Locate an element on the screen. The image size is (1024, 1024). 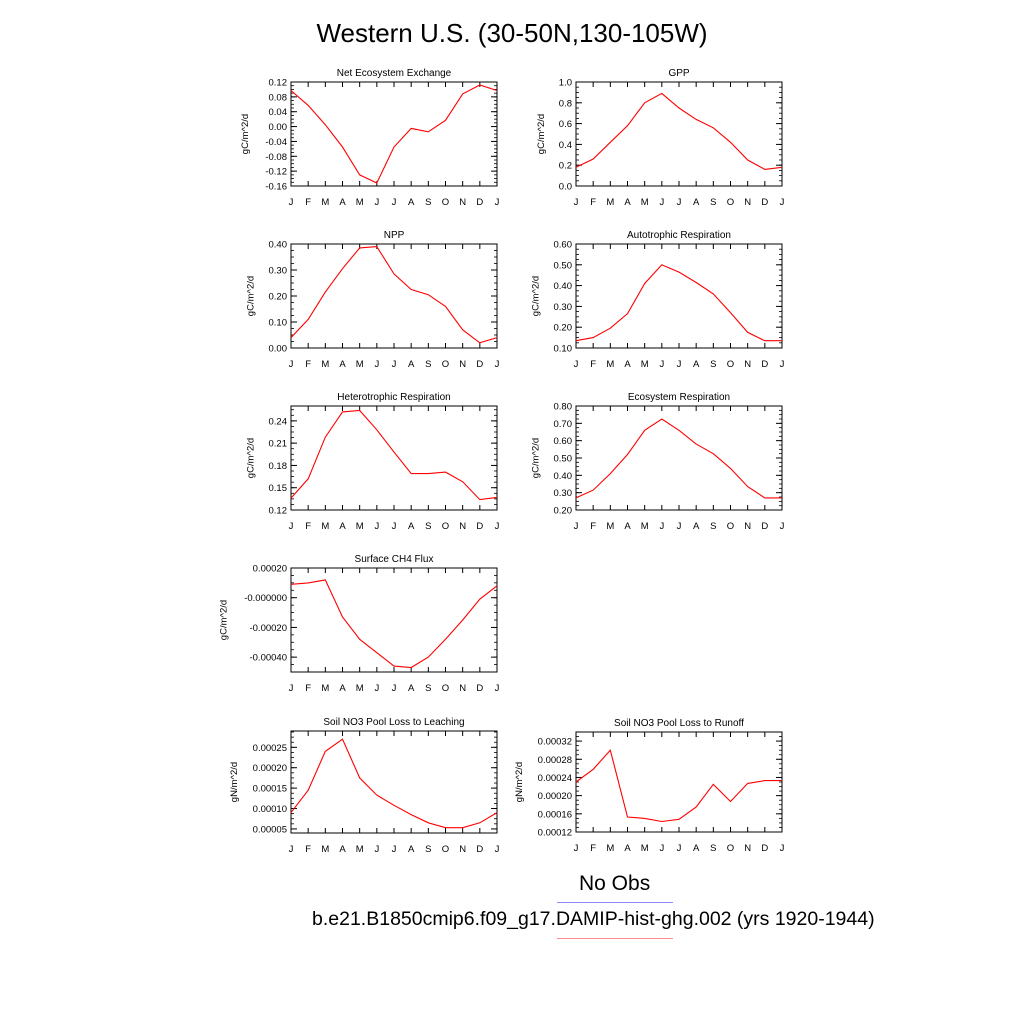
panel-title: Soil NO3 Pool Loss to Runoff is located at coordinates (679, 723).